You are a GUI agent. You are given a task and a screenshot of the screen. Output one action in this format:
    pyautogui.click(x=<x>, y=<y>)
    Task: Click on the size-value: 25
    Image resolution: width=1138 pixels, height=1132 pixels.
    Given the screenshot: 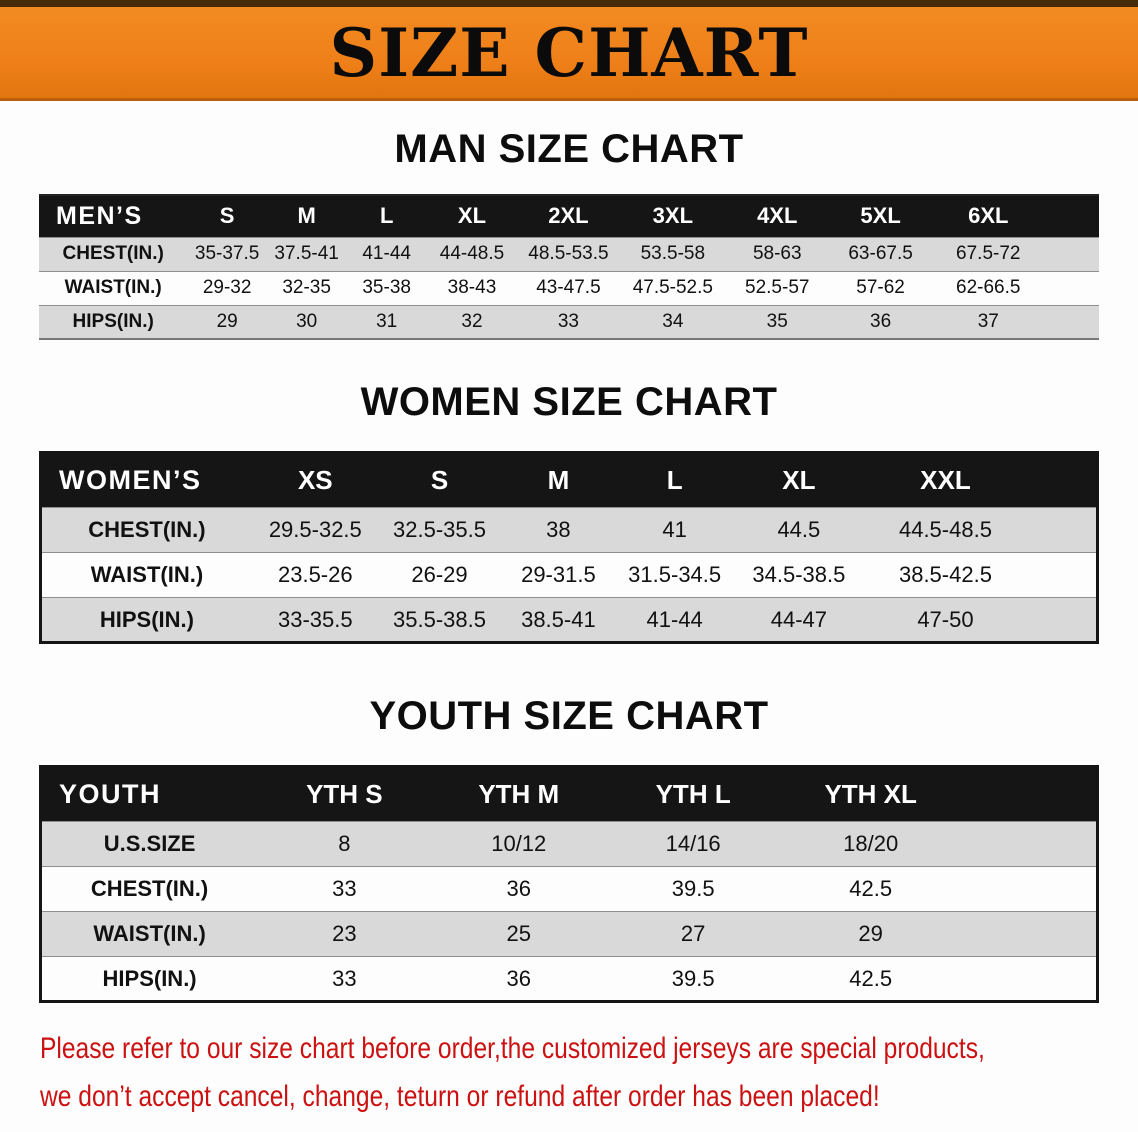 What is the action you would take?
    pyautogui.click(x=518, y=934)
    